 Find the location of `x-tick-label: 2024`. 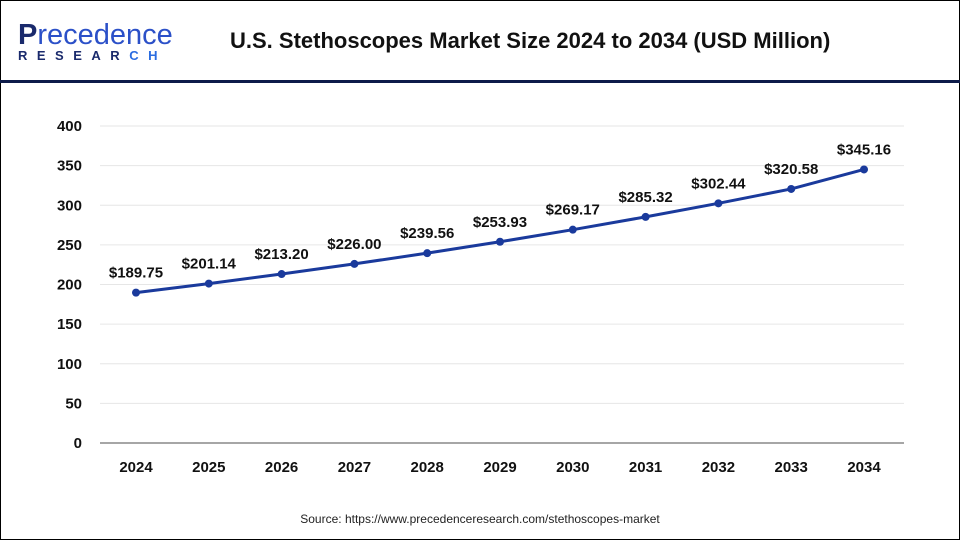

x-tick-label: 2024 is located at coordinates (136, 467).